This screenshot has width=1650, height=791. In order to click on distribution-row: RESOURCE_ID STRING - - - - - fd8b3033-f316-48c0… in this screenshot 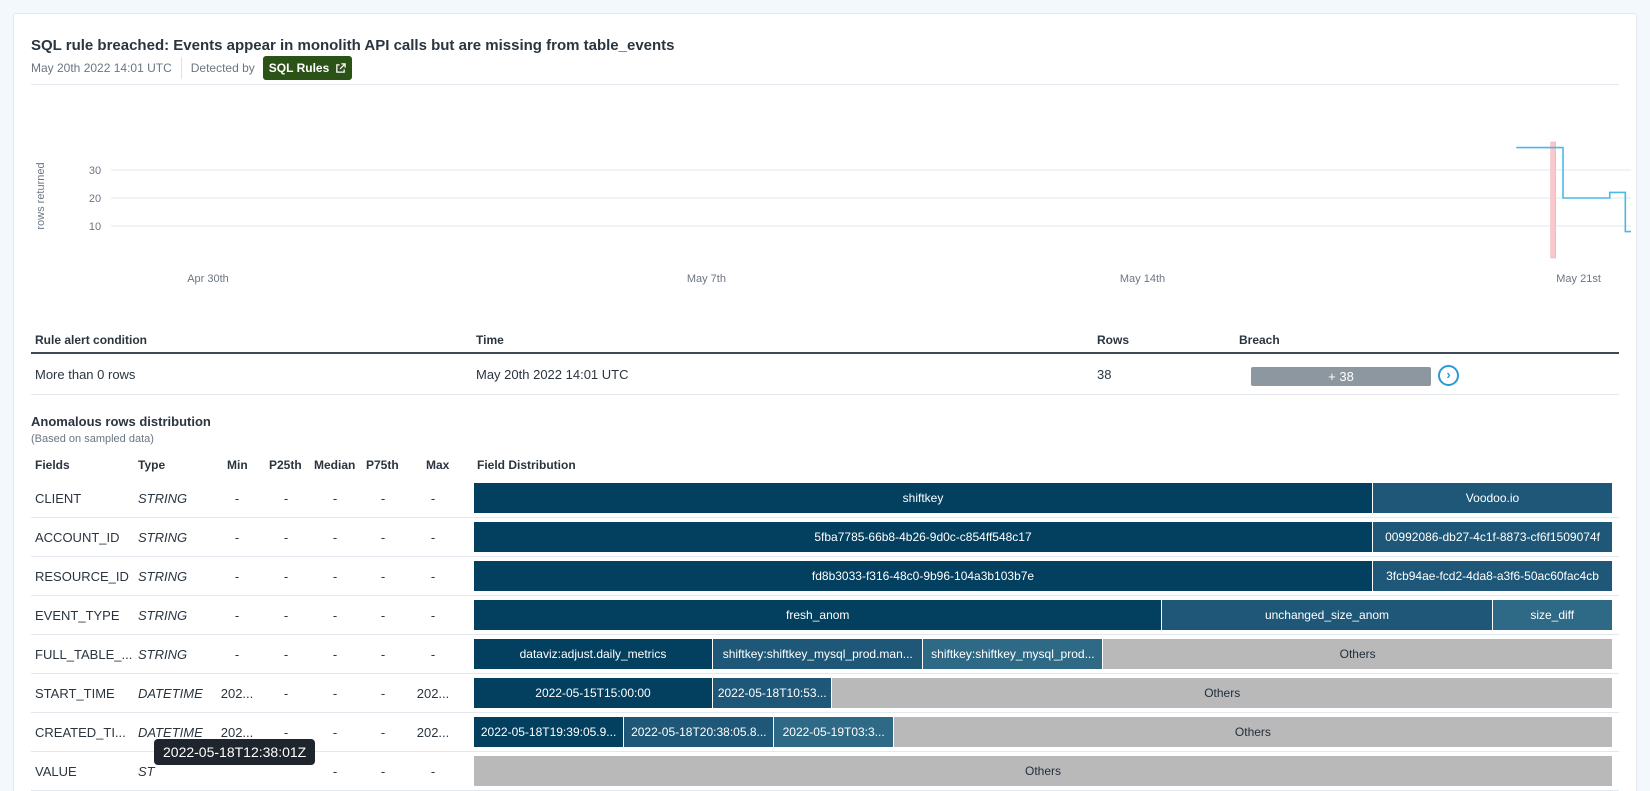, I will do `click(825, 576)`.